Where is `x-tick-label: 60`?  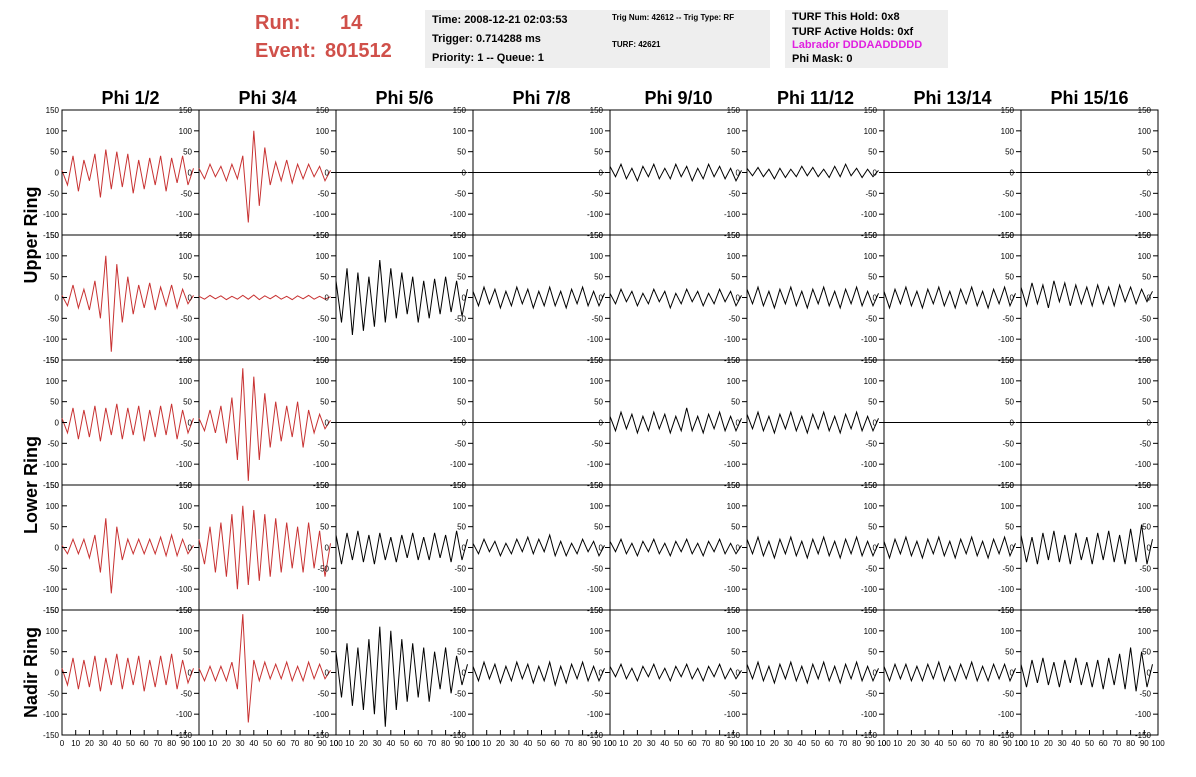
x-tick-label: 60 is located at coordinates (281, 743).